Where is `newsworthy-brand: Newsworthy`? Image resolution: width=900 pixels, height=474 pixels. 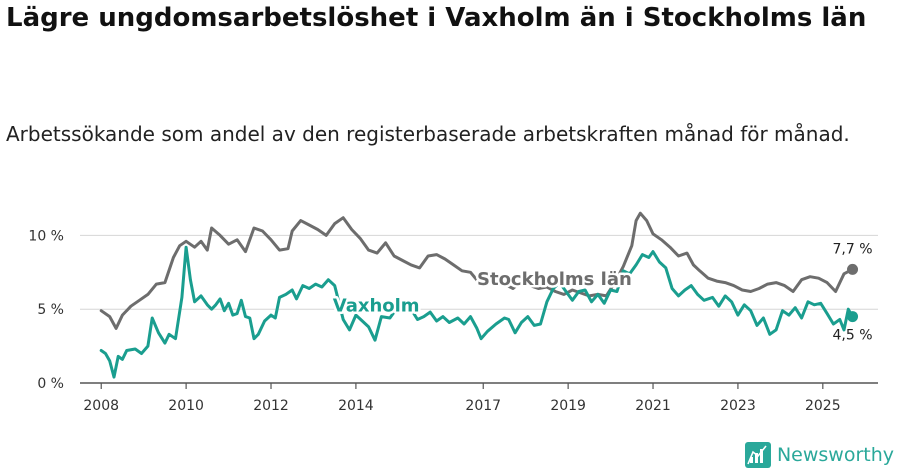
newsworthy-brand: Newsworthy is located at coordinates (819, 455).